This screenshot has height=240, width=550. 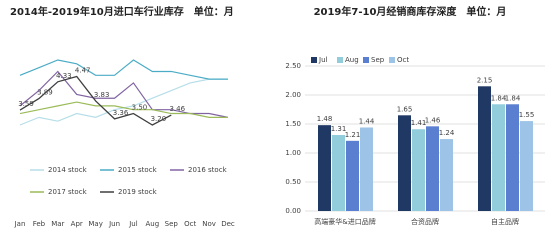 I want to click on legend-label: Sep, so click(x=378, y=60).